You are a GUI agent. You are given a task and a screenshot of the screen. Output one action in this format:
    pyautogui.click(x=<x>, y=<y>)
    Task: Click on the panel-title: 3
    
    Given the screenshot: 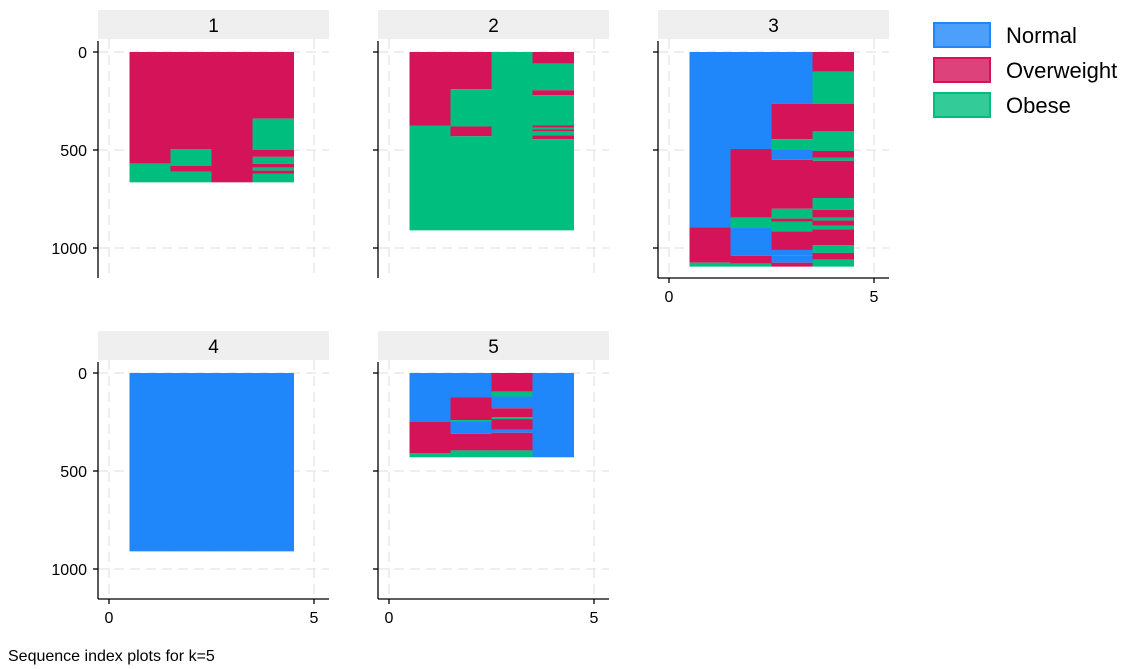 What is the action you would take?
    pyautogui.click(x=773, y=26)
    